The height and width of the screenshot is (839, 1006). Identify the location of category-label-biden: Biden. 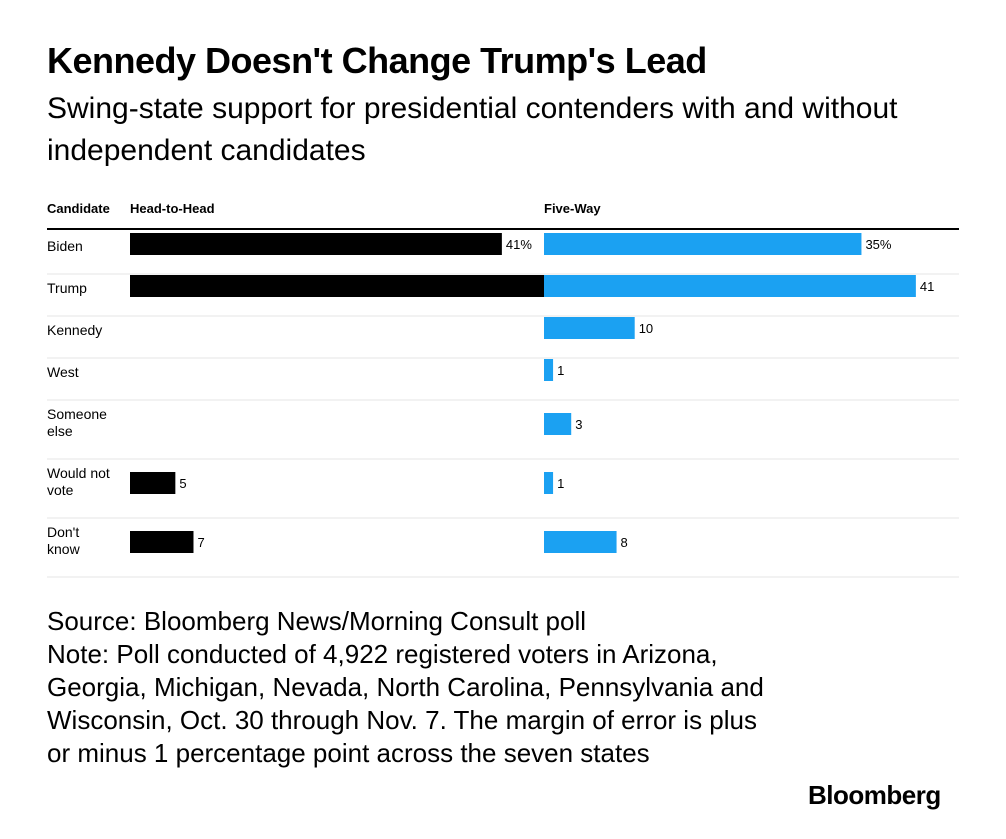
(65, 246).